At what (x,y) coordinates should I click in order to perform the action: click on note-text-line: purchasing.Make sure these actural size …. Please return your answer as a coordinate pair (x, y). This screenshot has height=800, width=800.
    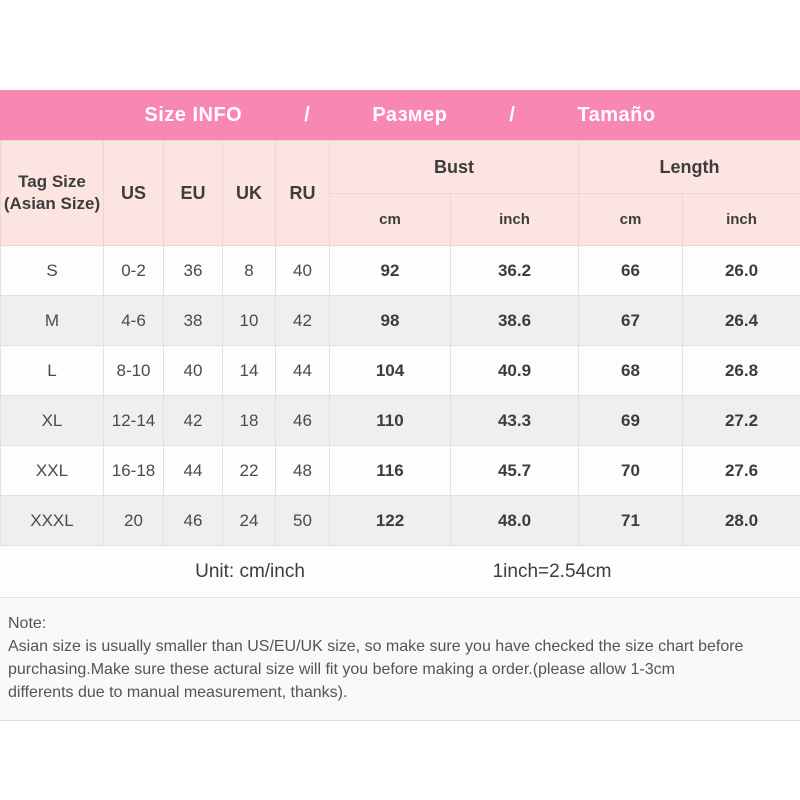
    Looking at the image, I should click on (341, 669).